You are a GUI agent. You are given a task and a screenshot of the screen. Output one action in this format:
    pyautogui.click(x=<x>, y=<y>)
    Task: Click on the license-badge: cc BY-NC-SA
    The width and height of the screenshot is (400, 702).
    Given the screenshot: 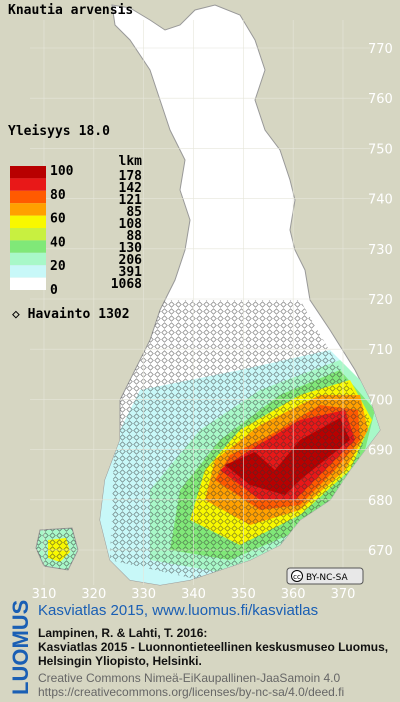 What is the action you would take?
    pyautogui.click(x=325, y=576)
    